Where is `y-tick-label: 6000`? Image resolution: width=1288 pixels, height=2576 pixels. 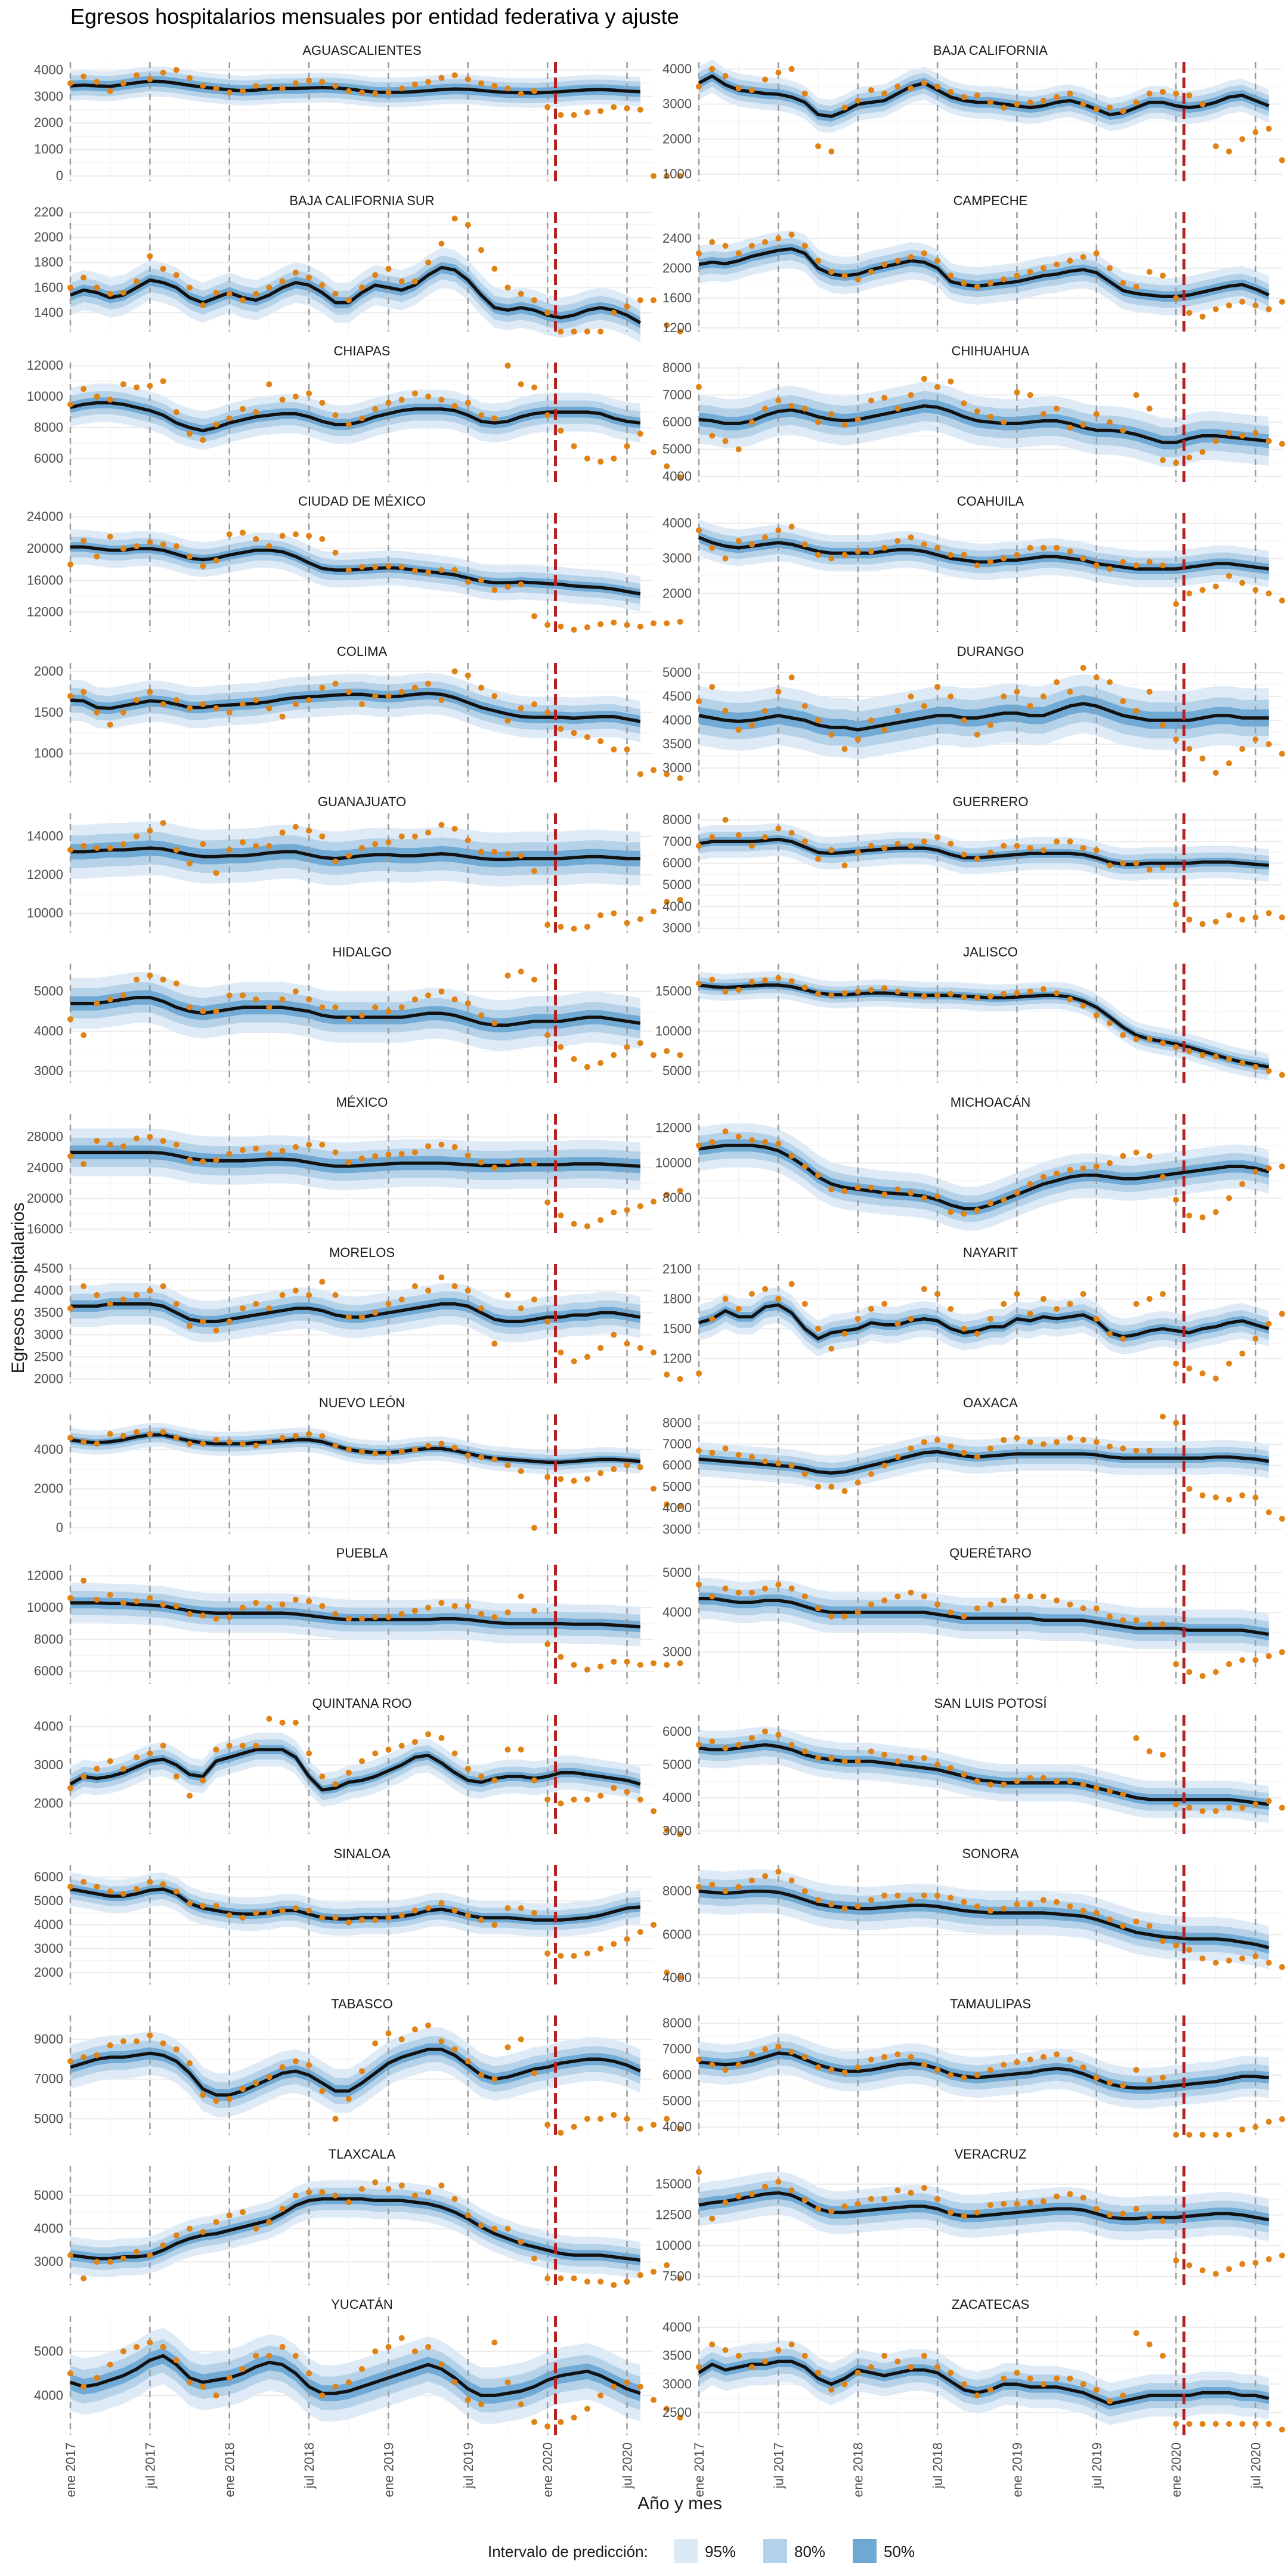 y-tick-label: 6000 is located at coordinates (49, 458).